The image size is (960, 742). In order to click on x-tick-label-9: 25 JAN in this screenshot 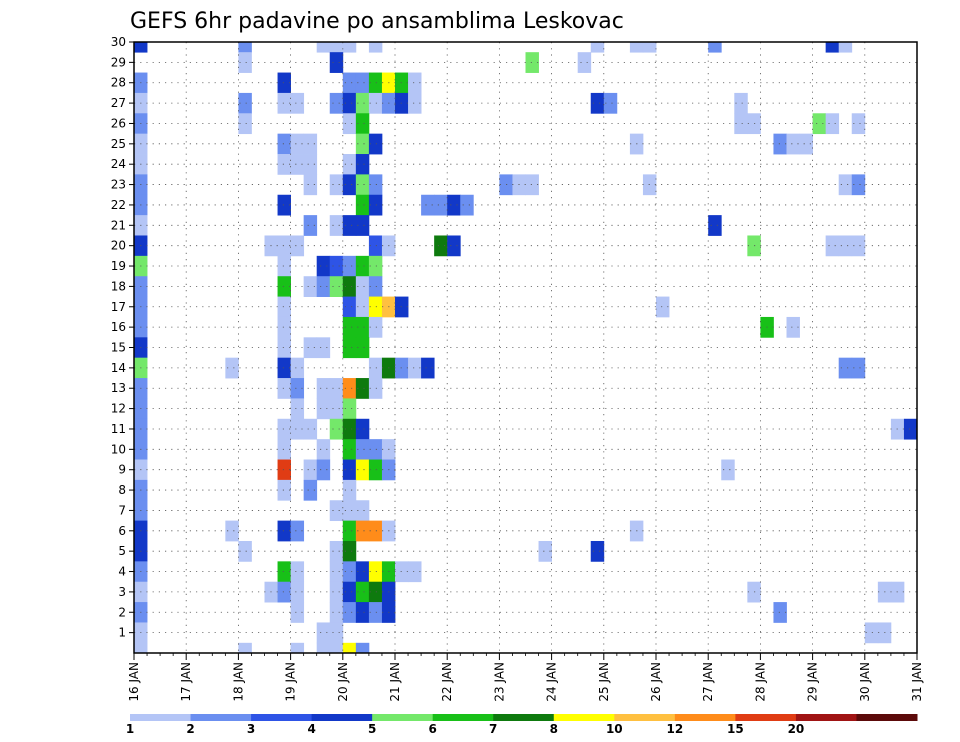, I will do `click(604, 682)`.